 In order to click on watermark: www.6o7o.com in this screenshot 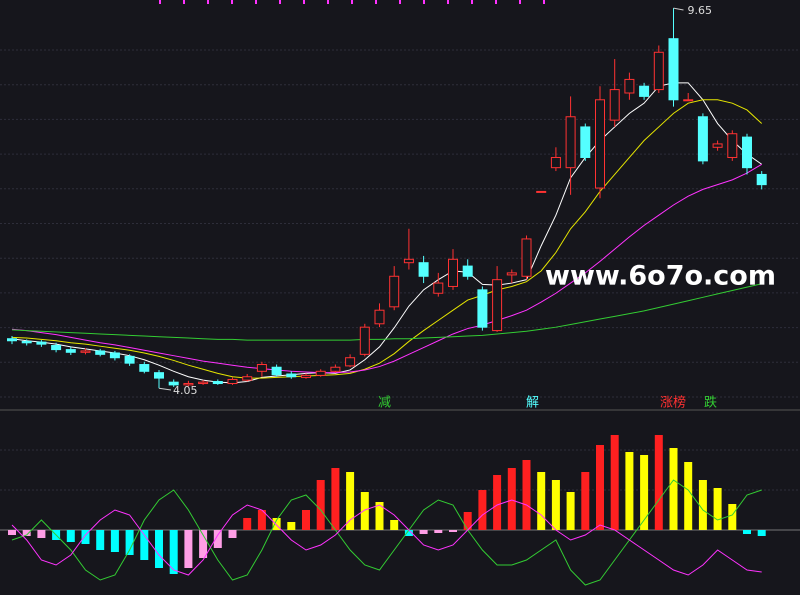, I will do `click(660, 276)`.